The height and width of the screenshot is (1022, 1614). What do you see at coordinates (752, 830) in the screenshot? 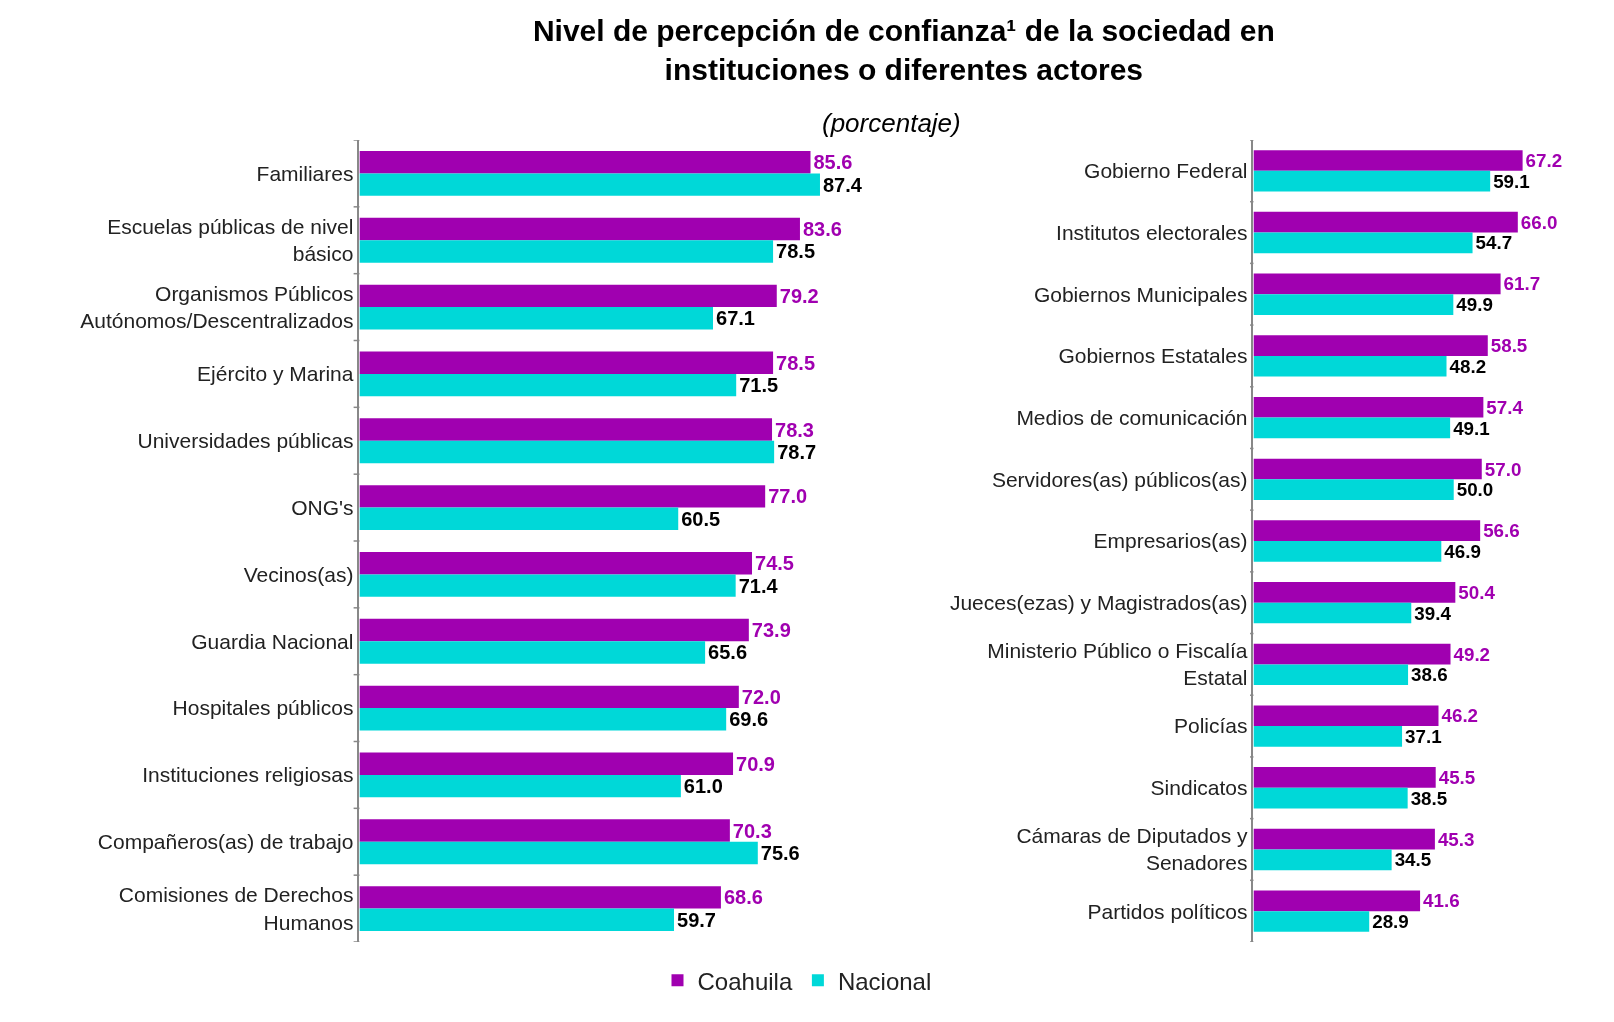
I see `data-label: 70.3` at bounding box center [752, 830].